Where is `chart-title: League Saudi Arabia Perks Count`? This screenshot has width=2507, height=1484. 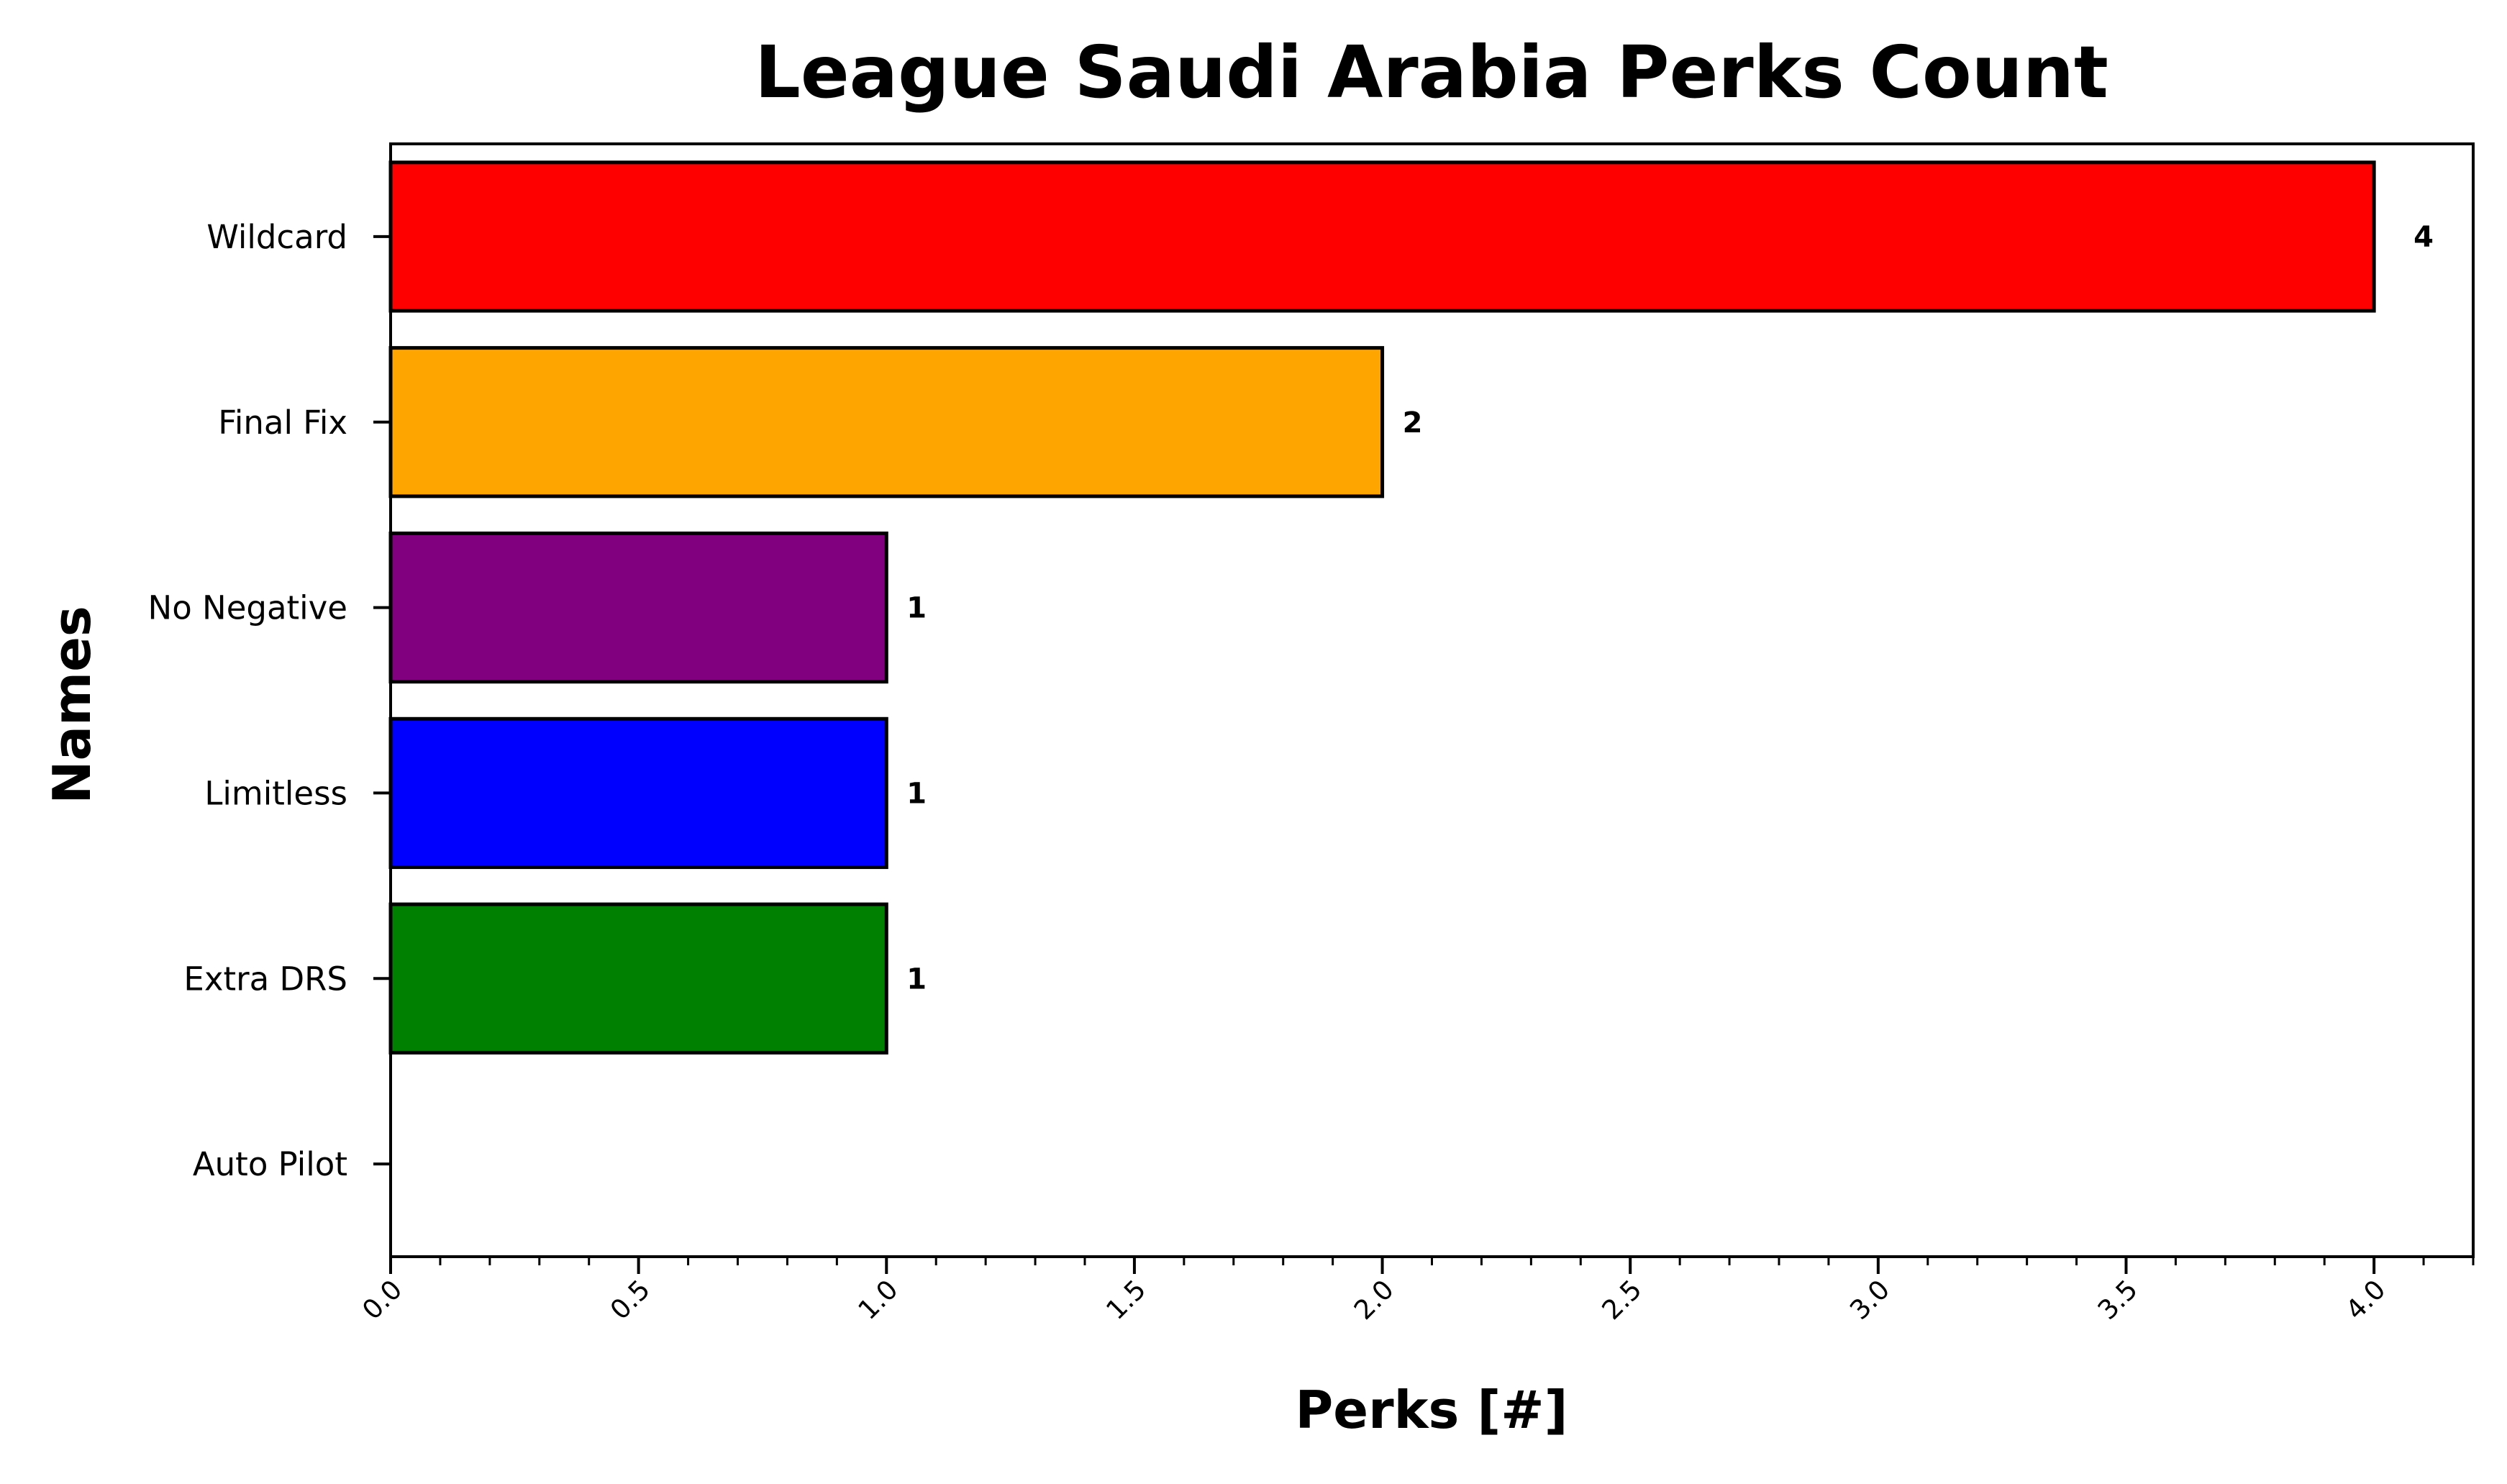
chart-title: League Saudi Arabia Perks Count is located at coordinates (1431, 72).